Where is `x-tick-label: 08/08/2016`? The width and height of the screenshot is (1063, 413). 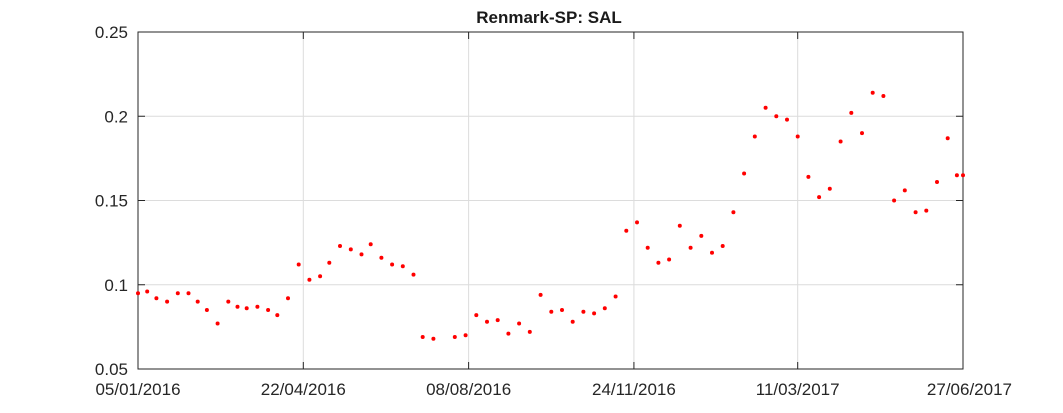 x-tick-label: 08/08/2016 is located at coordinates (468, 389).